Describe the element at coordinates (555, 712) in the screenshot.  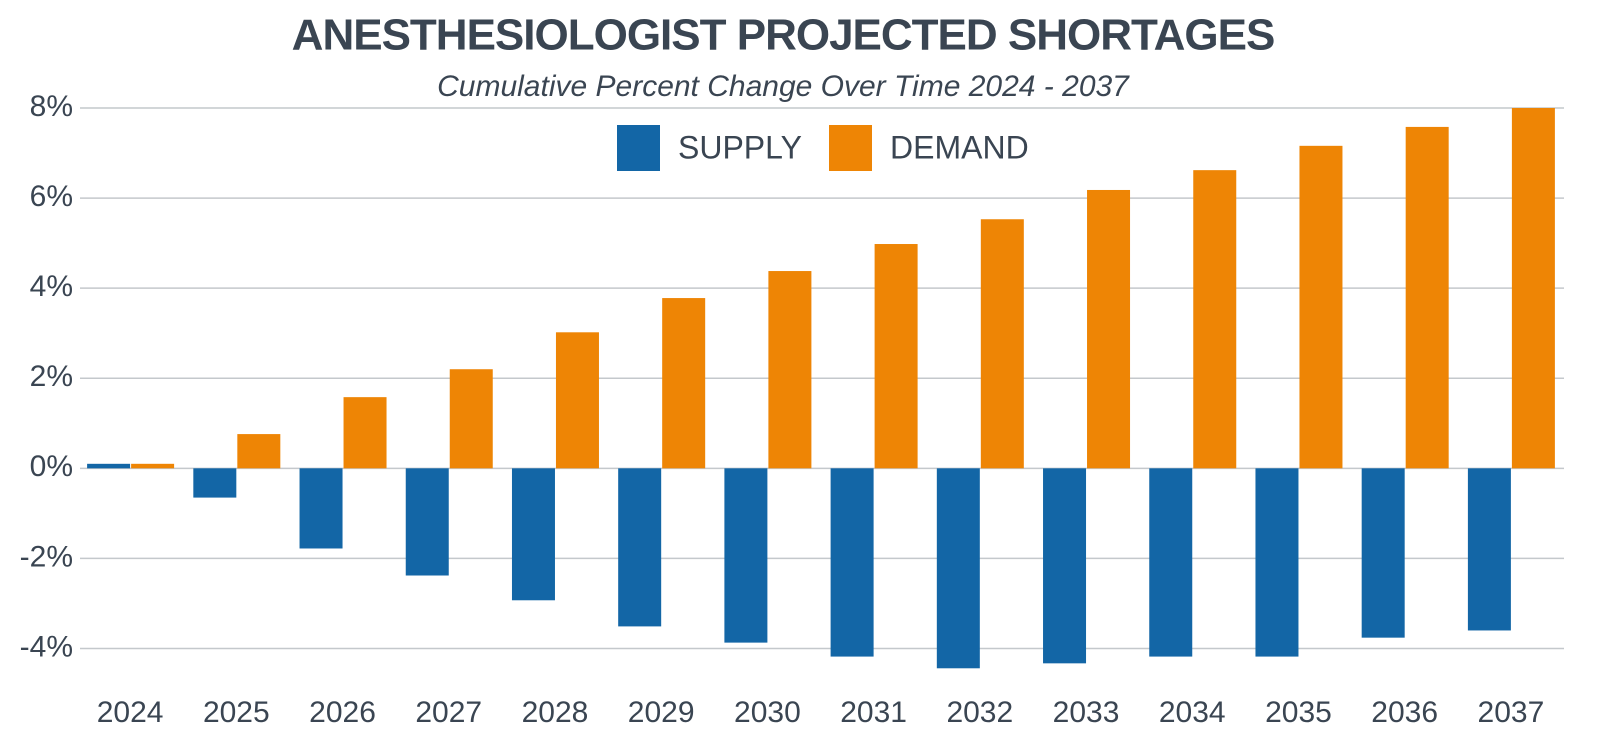
I see `x-tick-label: 2028` at that location.